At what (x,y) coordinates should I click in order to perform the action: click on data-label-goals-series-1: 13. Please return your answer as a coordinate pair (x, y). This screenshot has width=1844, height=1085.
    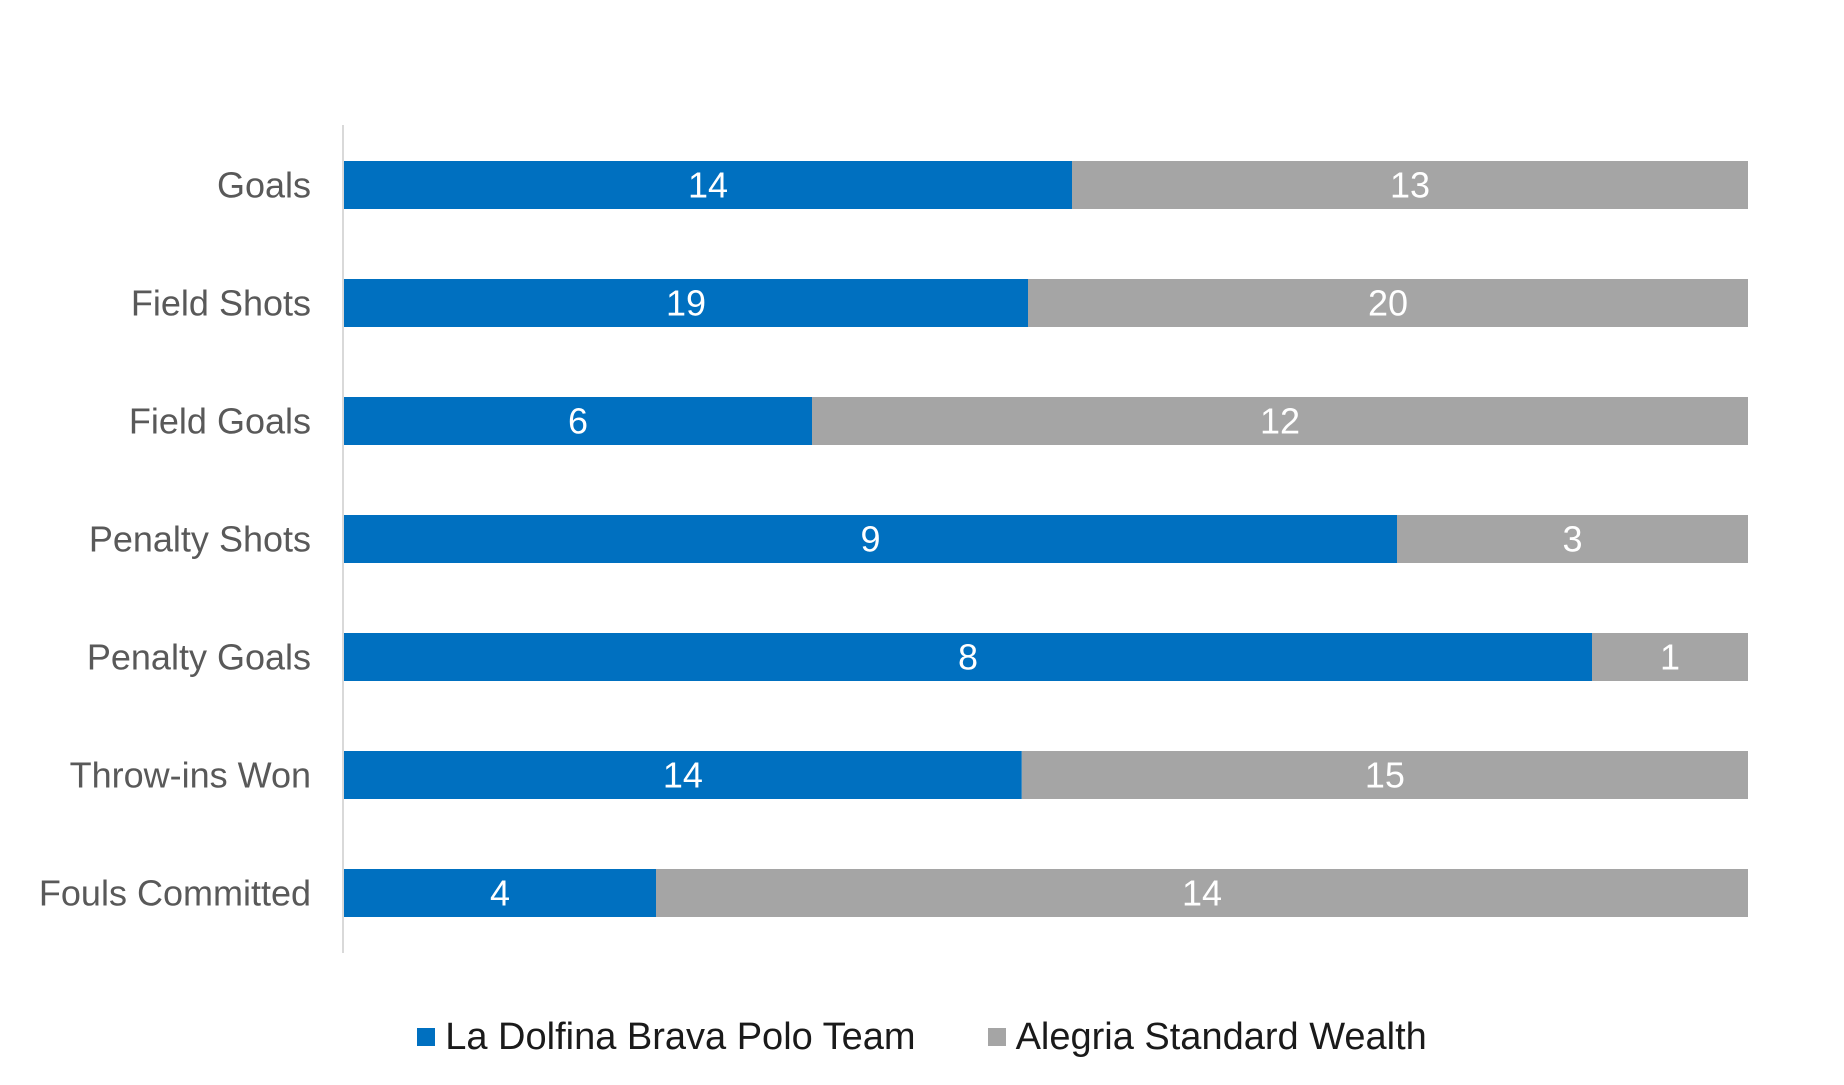
    Looking at the image, I should click on (1410, 185).